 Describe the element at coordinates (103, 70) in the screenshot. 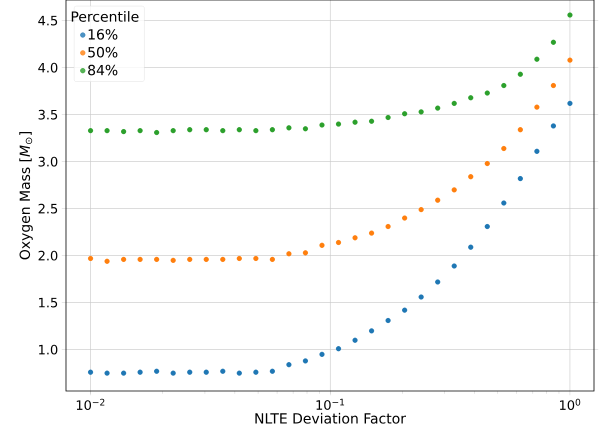

I see `legend-label: 84%` at that location.